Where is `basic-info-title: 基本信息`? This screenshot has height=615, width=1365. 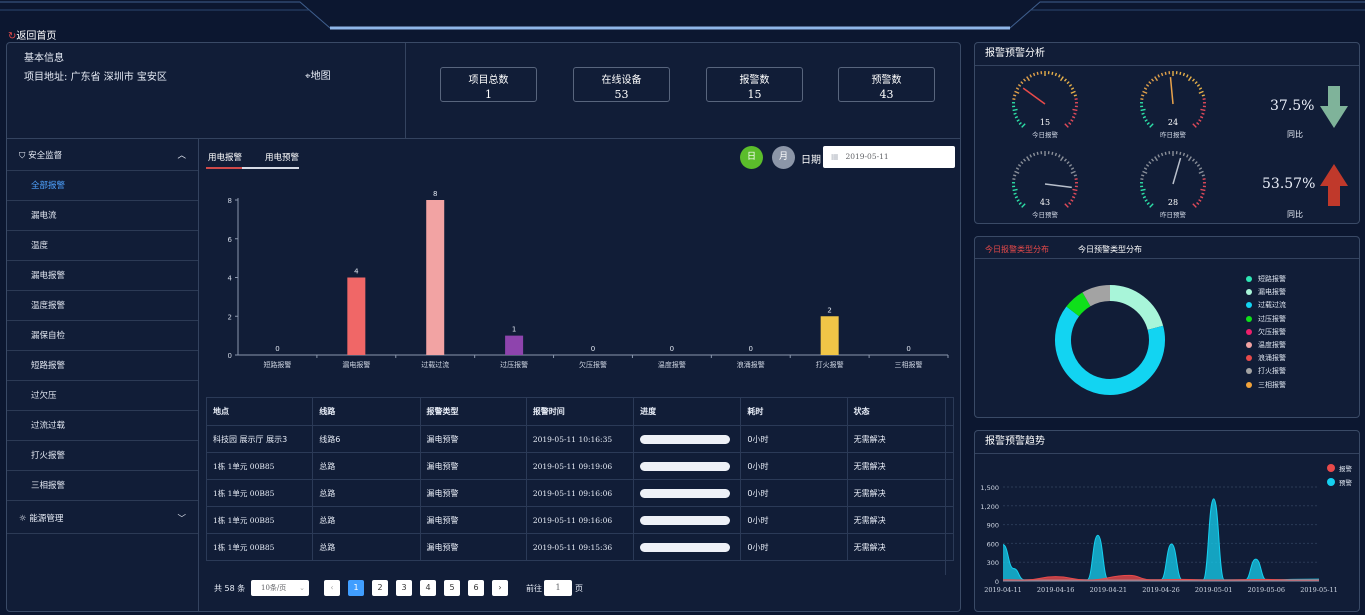 basic-info-title: 基本信息 is located at coordinates (44, 58).